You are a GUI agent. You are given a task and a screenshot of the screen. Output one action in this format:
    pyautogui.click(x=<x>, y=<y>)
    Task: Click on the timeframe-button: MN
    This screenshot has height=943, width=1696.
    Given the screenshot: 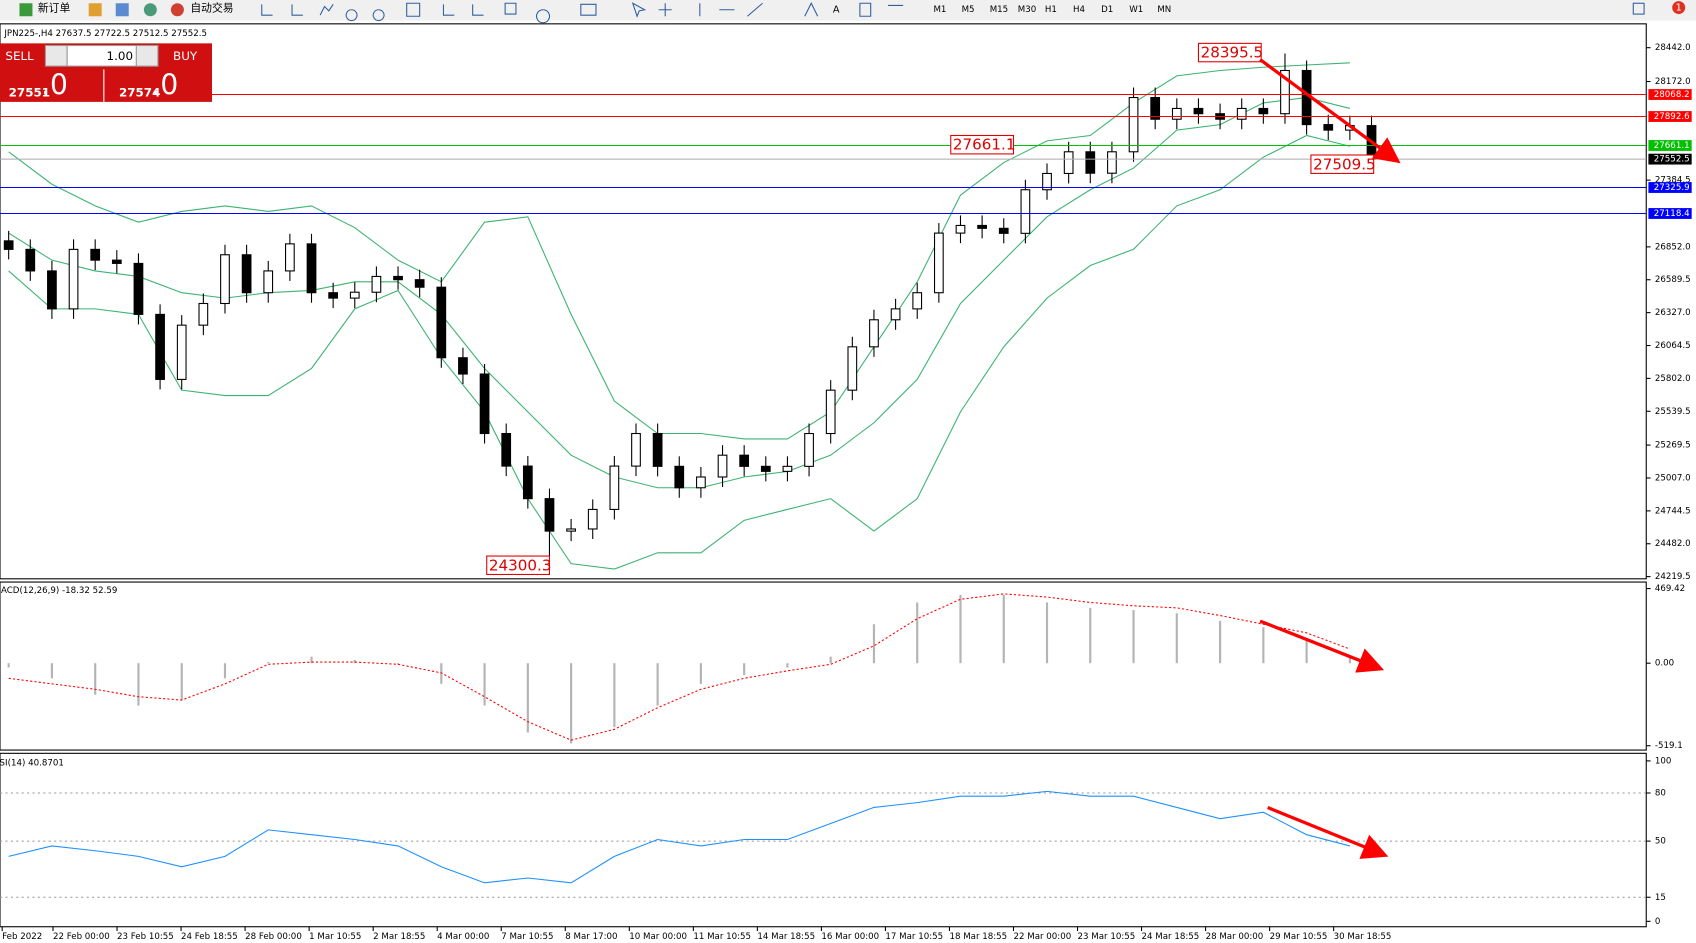 What is the action you would take?
    pyautogui.click(x=1164, y=10)
    